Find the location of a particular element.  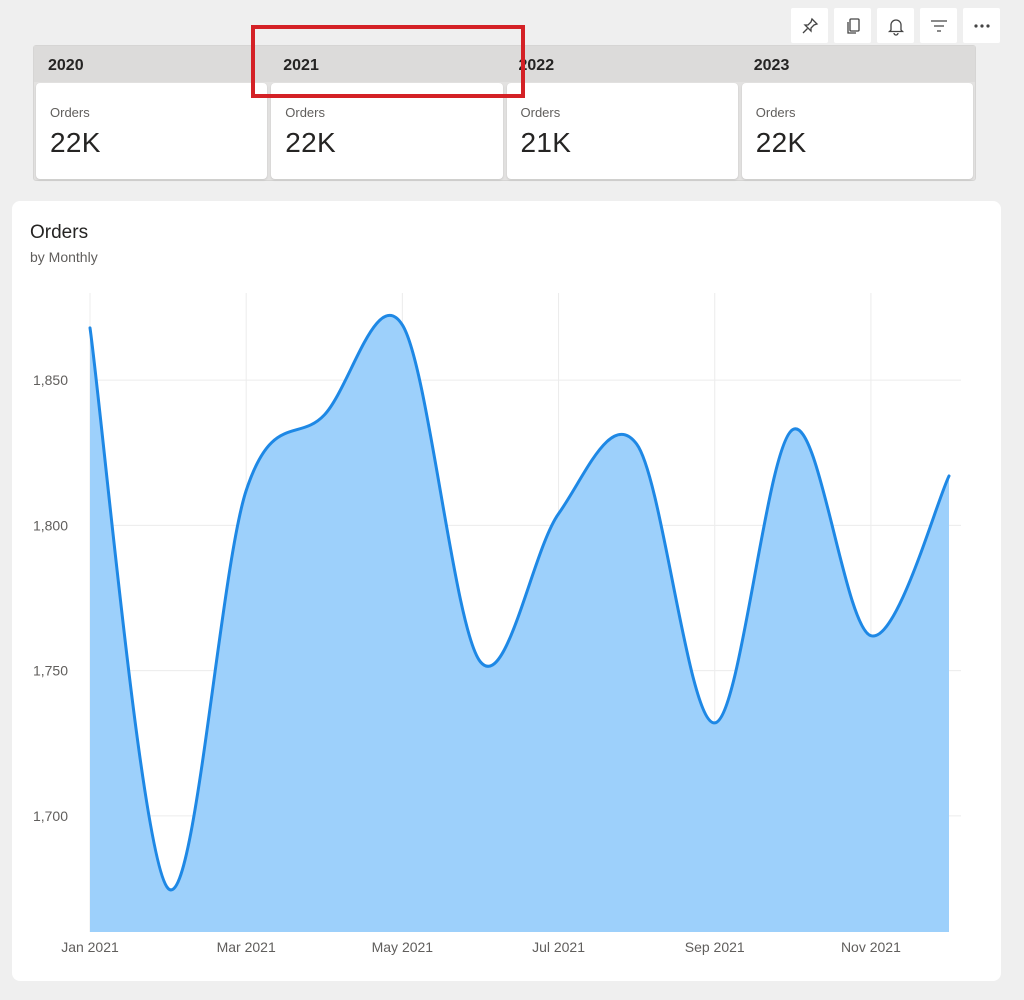

chart-subtitle: by Monthly is located at coordinates (64, 257).